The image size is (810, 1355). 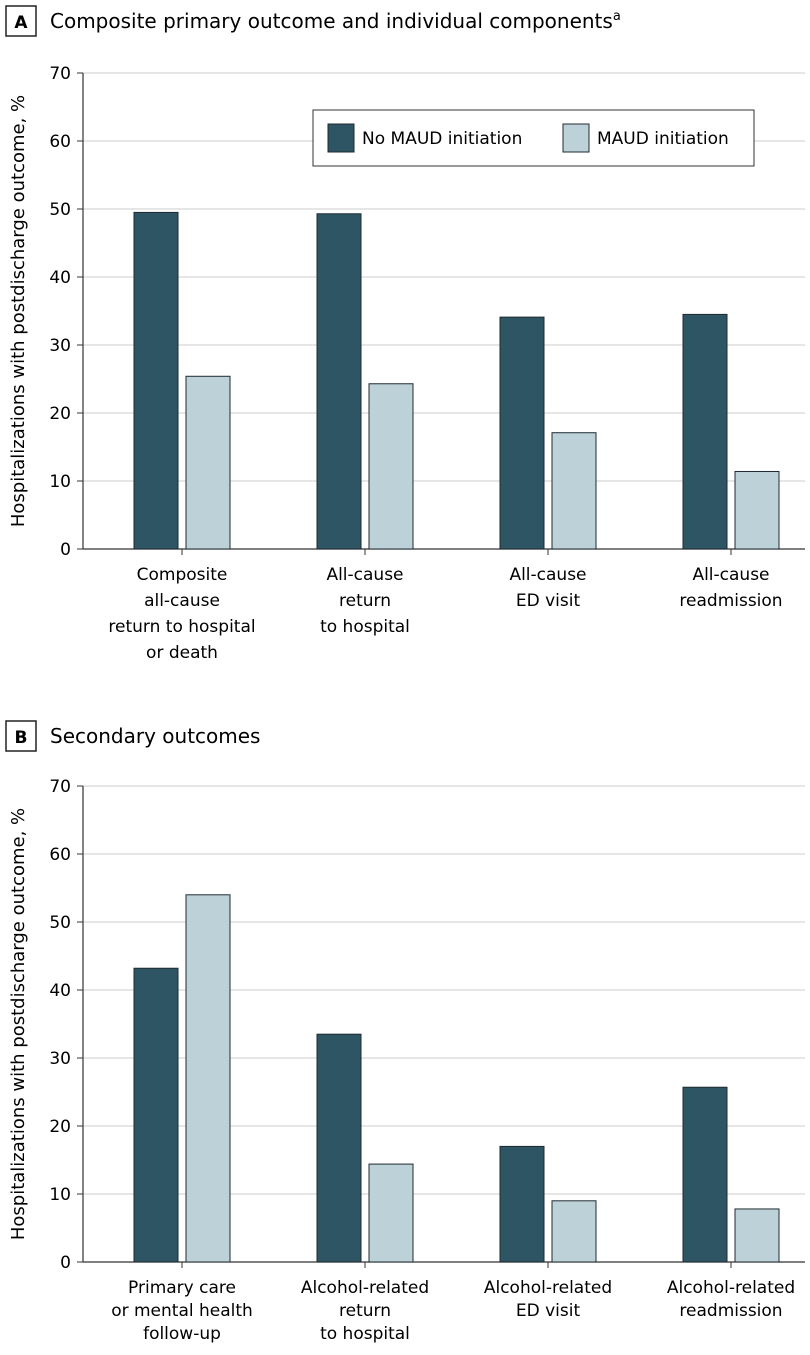 What do you see at coordinates (730, 1311) in the screenshot?
I see `panel-b-category-label-line: readmission` at bounding box center [730, 1311].